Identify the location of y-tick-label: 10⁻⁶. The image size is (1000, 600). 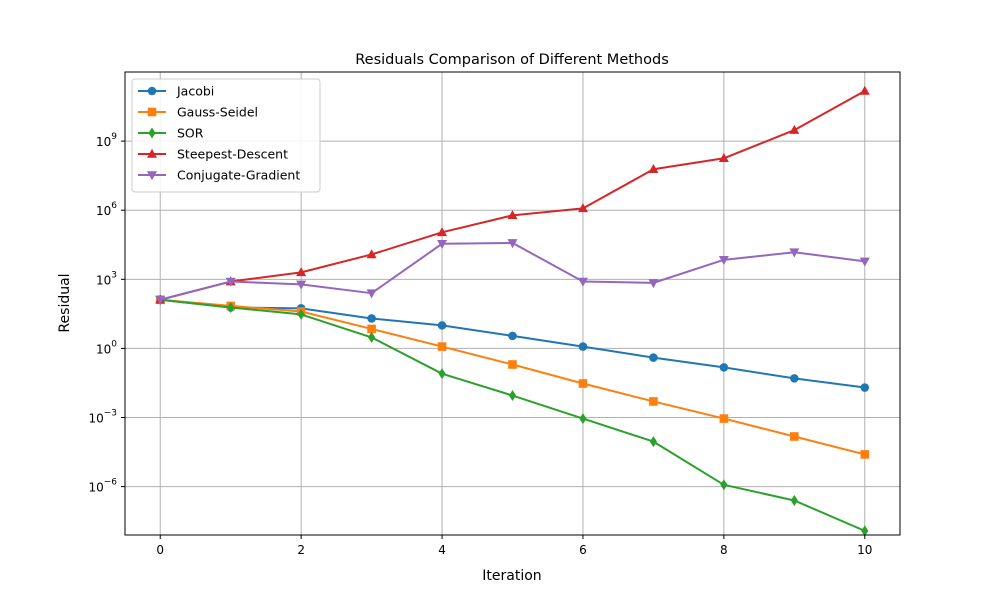
(102, 486).